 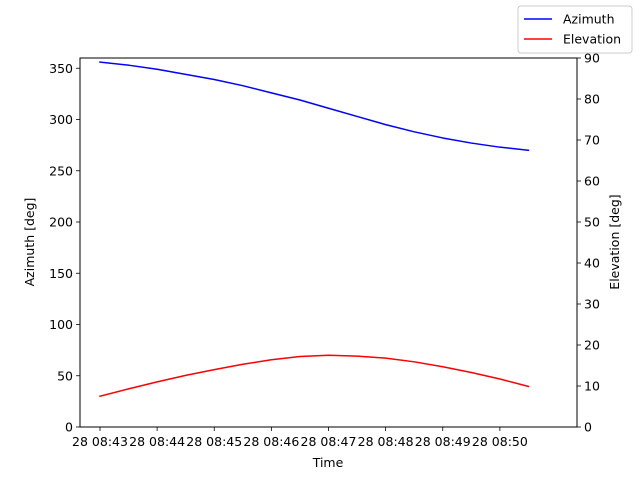 I want to click on y-left-tick-label: 50, so click(x=65, y=375).